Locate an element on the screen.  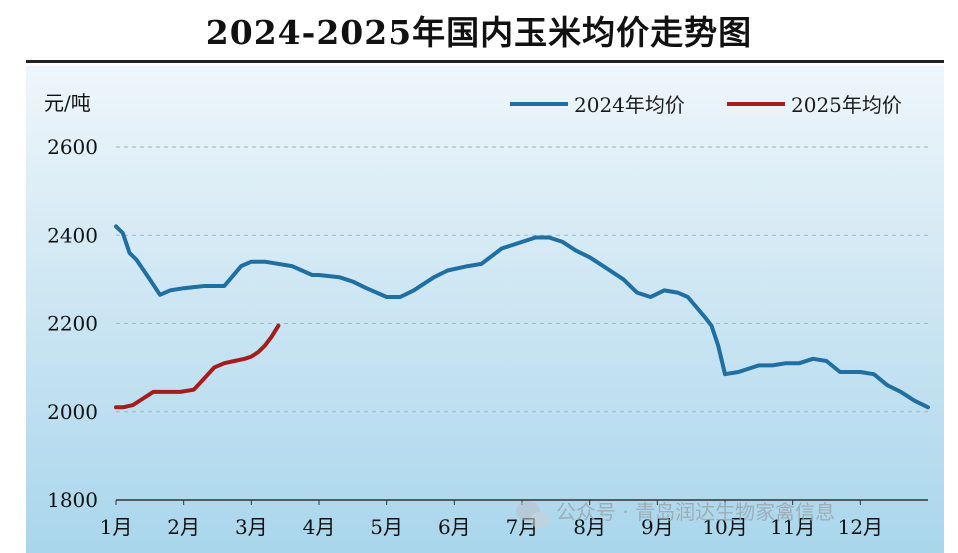
x-tick-label: 2月 is located at coordinates (183, 527).